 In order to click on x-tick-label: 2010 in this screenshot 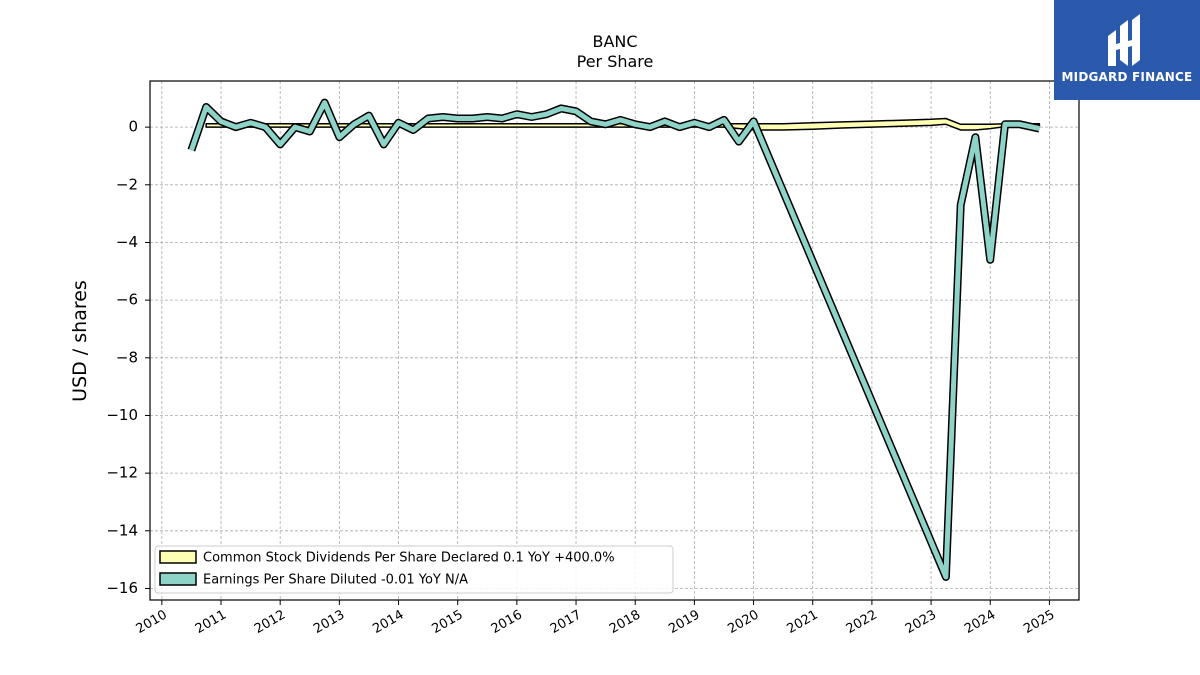, I will do `click(152, 622)`.